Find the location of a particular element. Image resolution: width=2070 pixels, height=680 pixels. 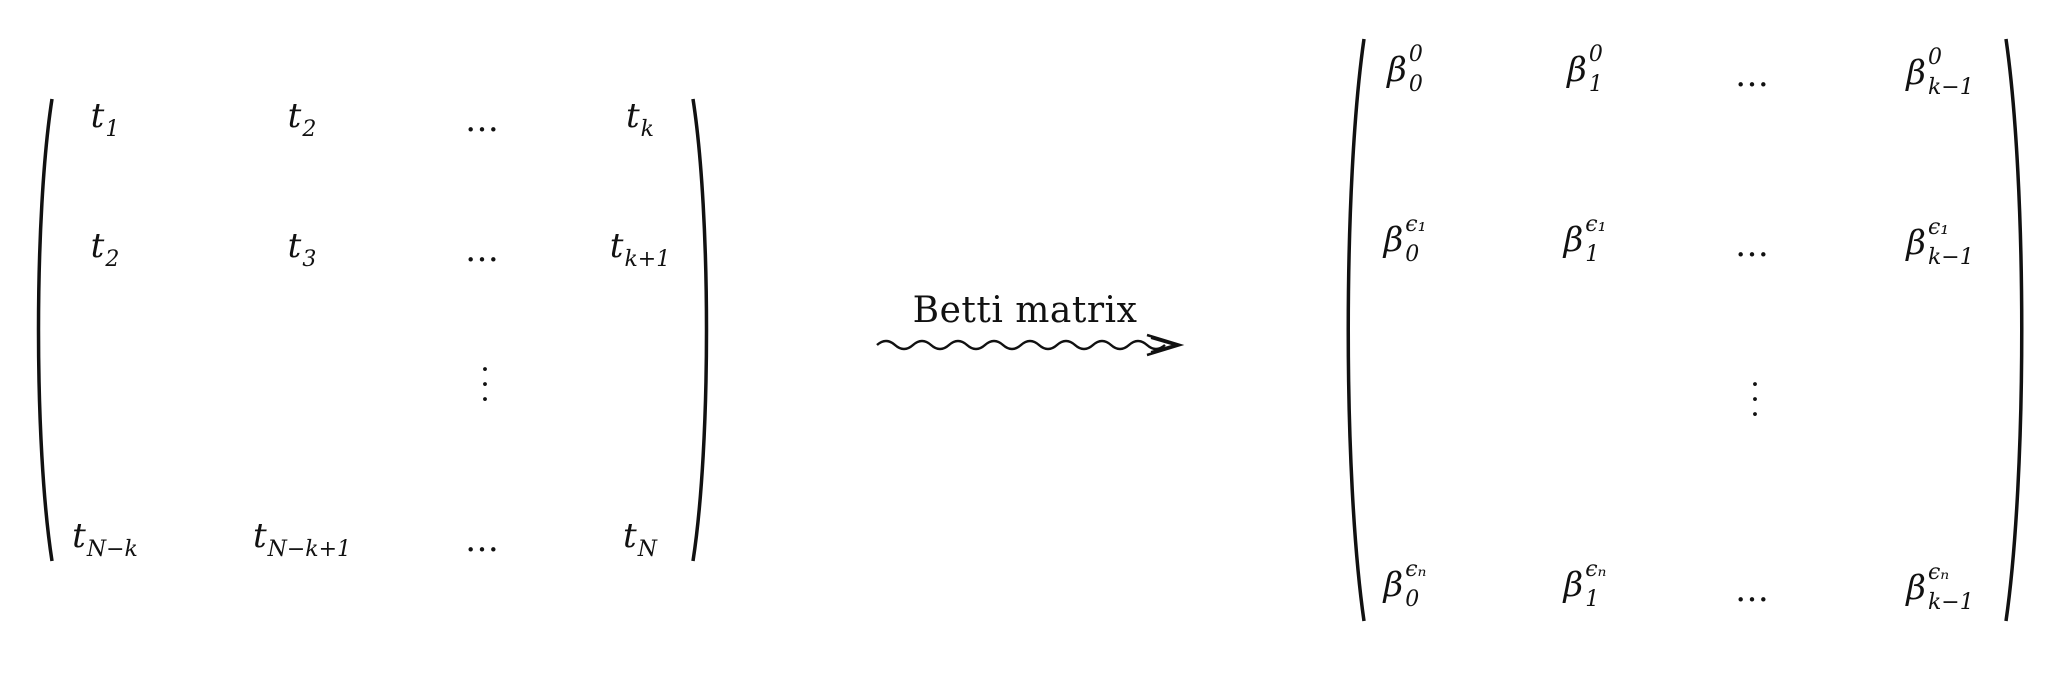

matrix-cell: tk+1 is located at coordinates (640, 249).